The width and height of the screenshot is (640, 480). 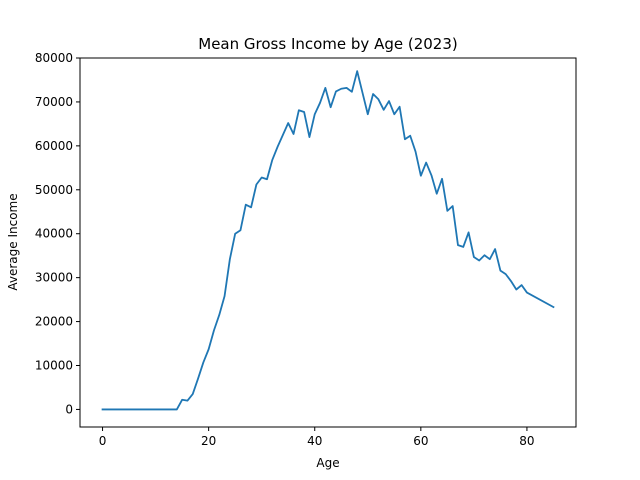 What do you see at coordinates (54, 58) in the screenshot?
I see `y-tick-label: 80000` at bounding box center [54, 58].